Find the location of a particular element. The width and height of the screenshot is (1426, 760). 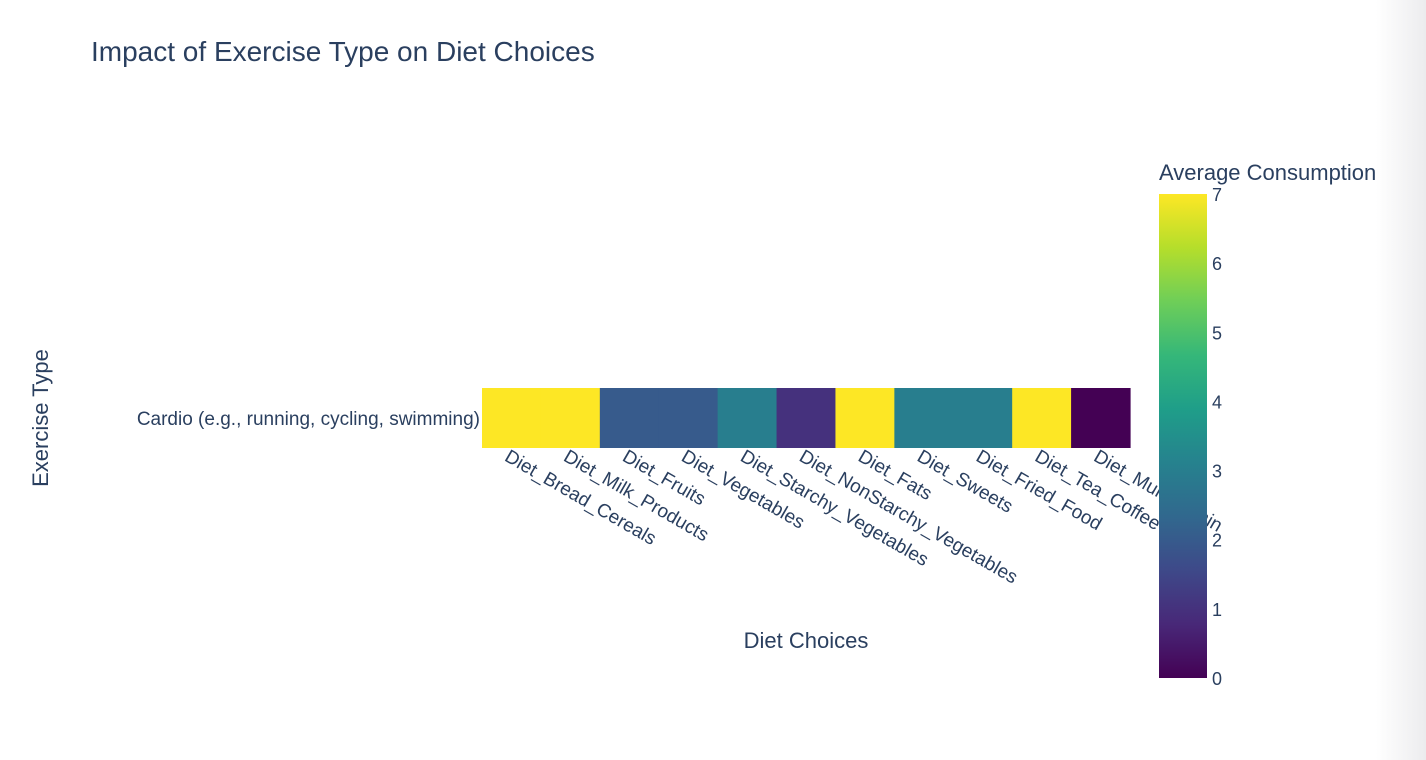

colorbar-tick-label: 2 is located at coordinates (1217, 541).